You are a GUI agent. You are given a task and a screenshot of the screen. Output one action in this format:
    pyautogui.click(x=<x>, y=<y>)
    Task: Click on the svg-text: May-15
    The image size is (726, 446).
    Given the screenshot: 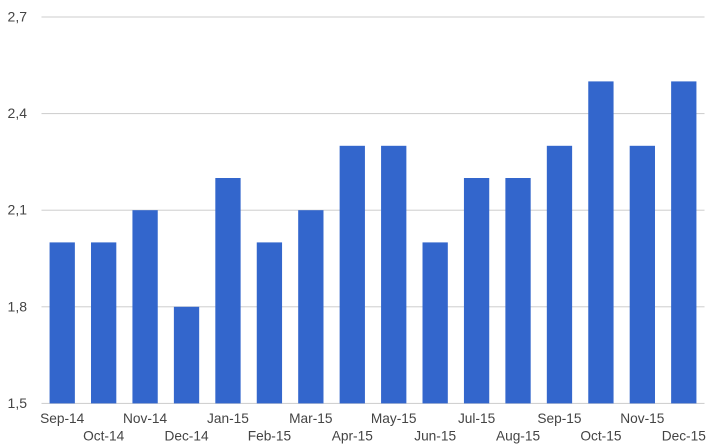 What is the action you would take?
    pyautogui.click(x=394, y=418)
    